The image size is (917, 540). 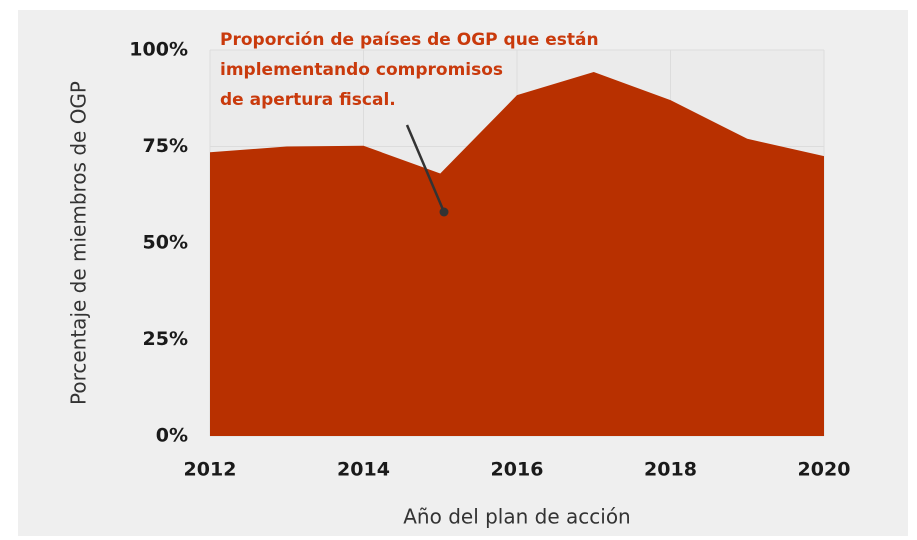 I want to click on y-tick-label: 100%, so click(x=158, y=50).